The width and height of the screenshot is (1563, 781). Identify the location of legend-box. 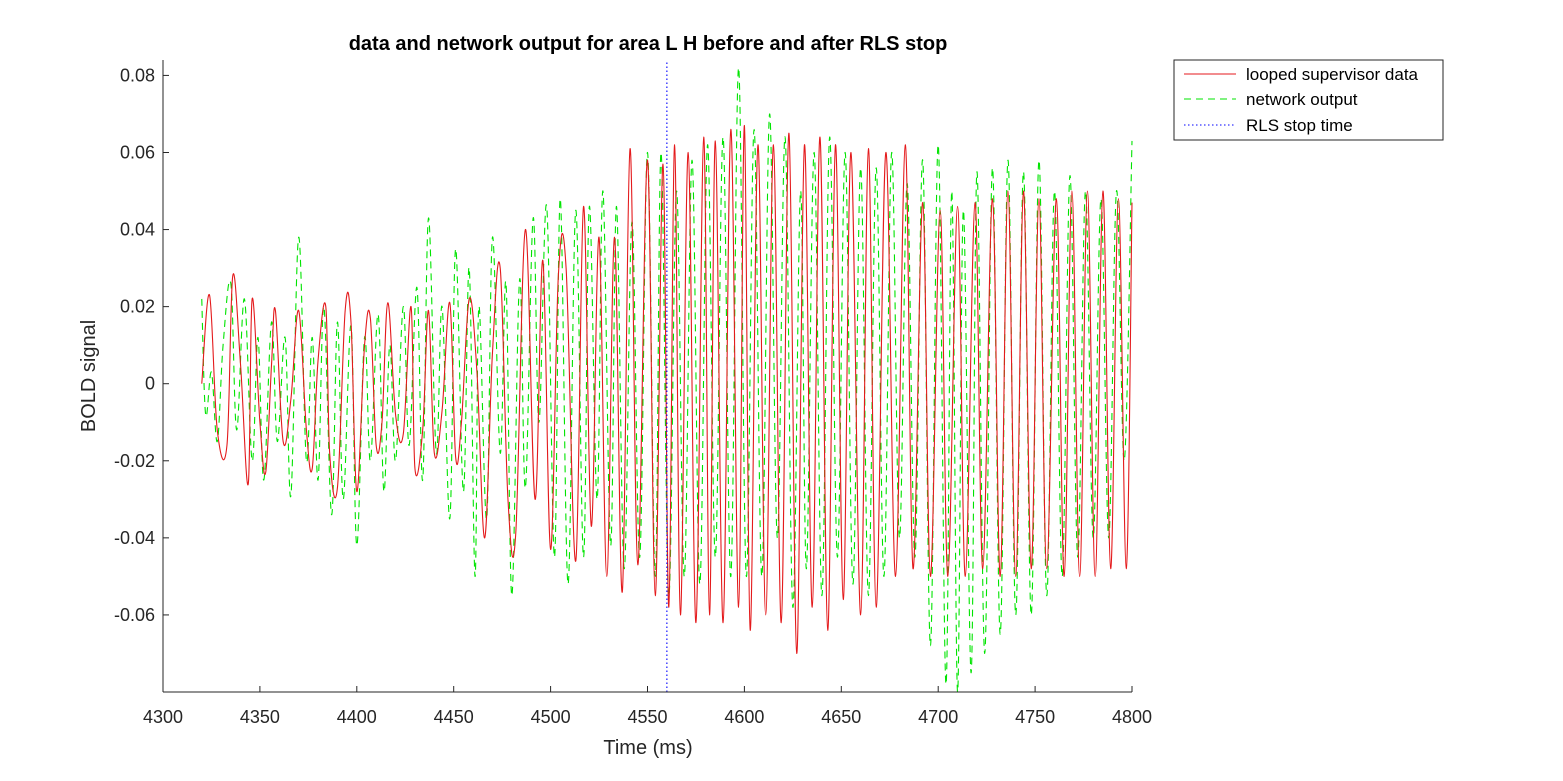
(1308, 100).